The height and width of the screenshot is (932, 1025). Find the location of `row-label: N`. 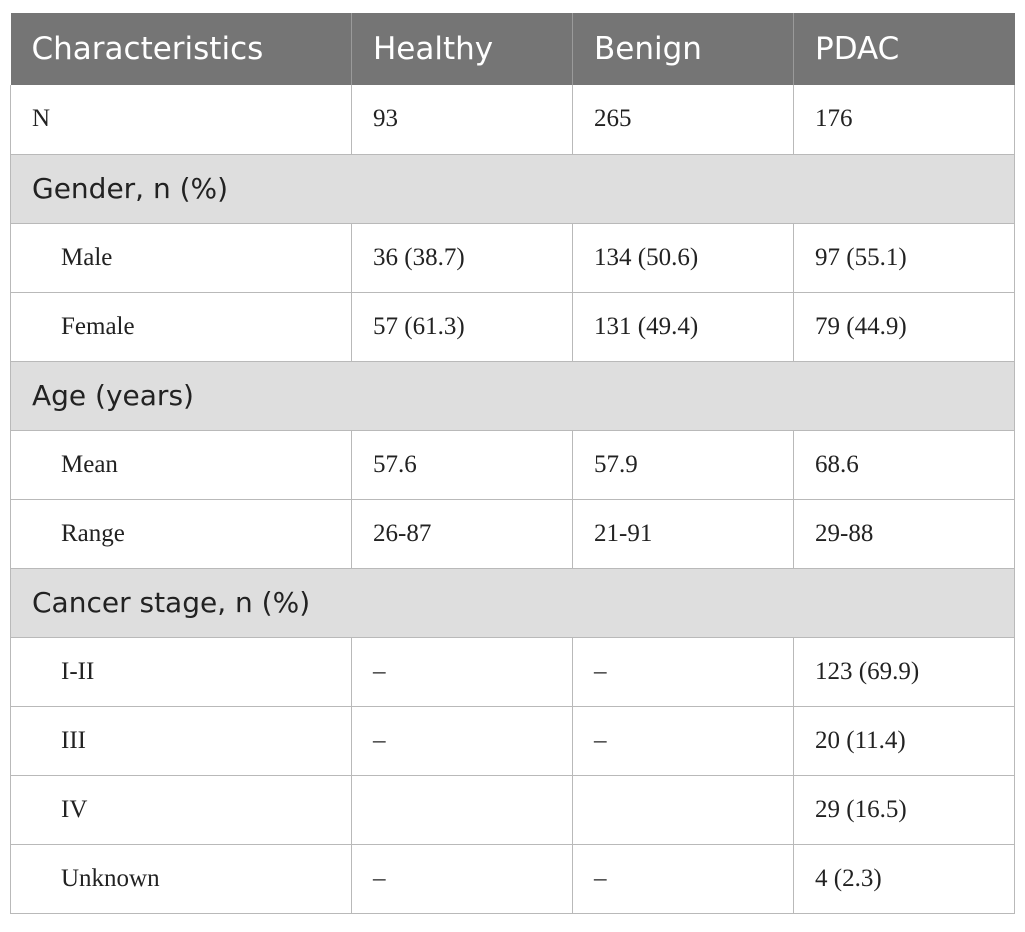

row-label: N is located at coordinates (181, 120).